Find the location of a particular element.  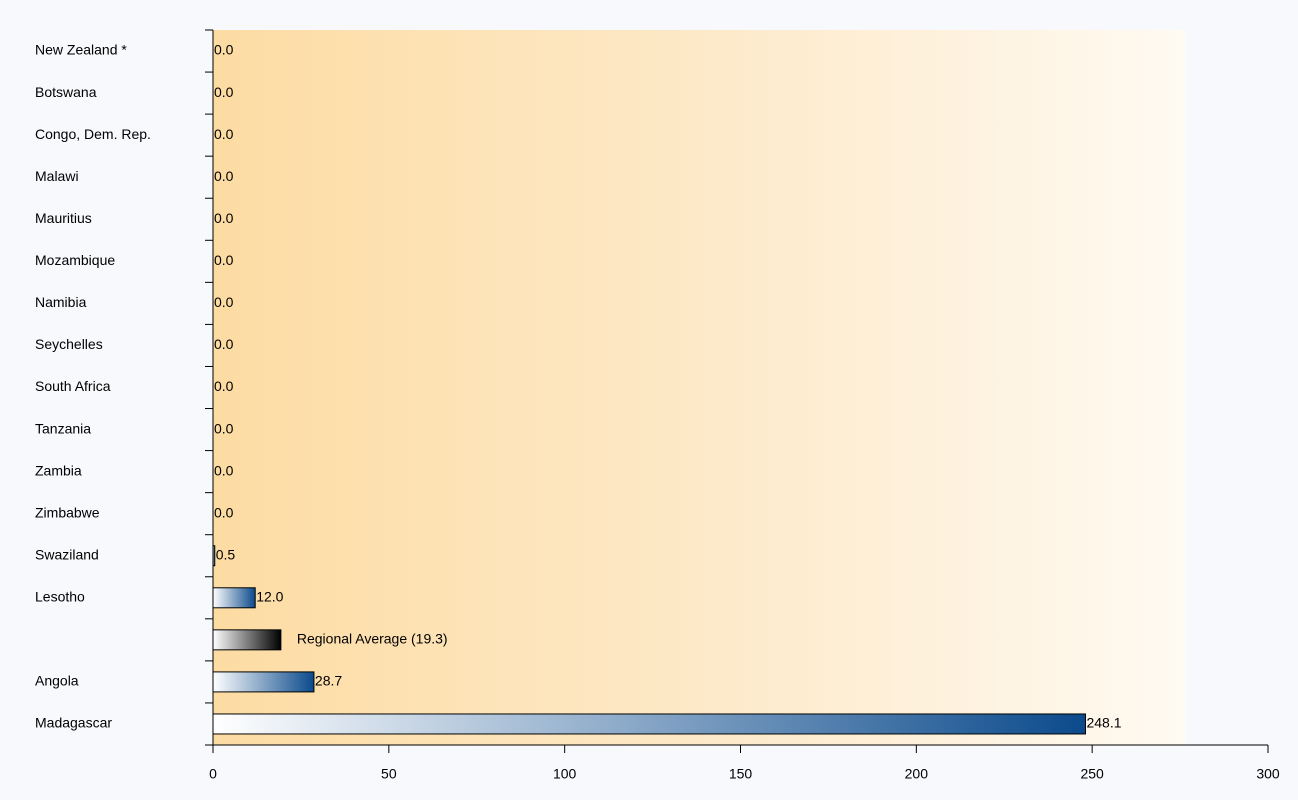

x-tick-label: 0 is located at coordinates (213, 774).